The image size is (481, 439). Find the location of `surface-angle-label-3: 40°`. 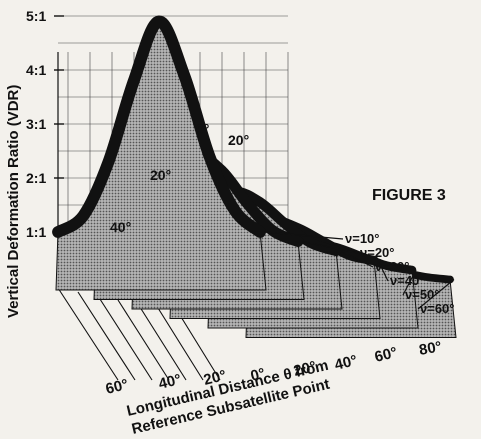

surface-angle-label-3: 40° is located at coordinates (120, 227).